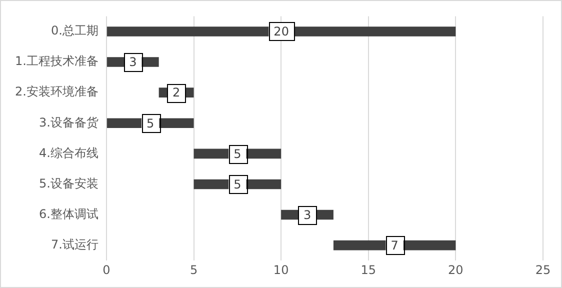 The height and width of the screenshot is (288, 562). What do you see at coordinates (281, 31) in the screenshot?
I see `data-label: 20` at bounding box center [281, 31].